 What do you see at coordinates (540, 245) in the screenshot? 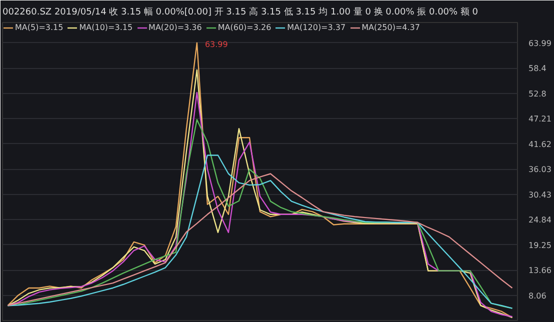
I see `y-tick-label: 19.25` at bounding box center [540, 245].